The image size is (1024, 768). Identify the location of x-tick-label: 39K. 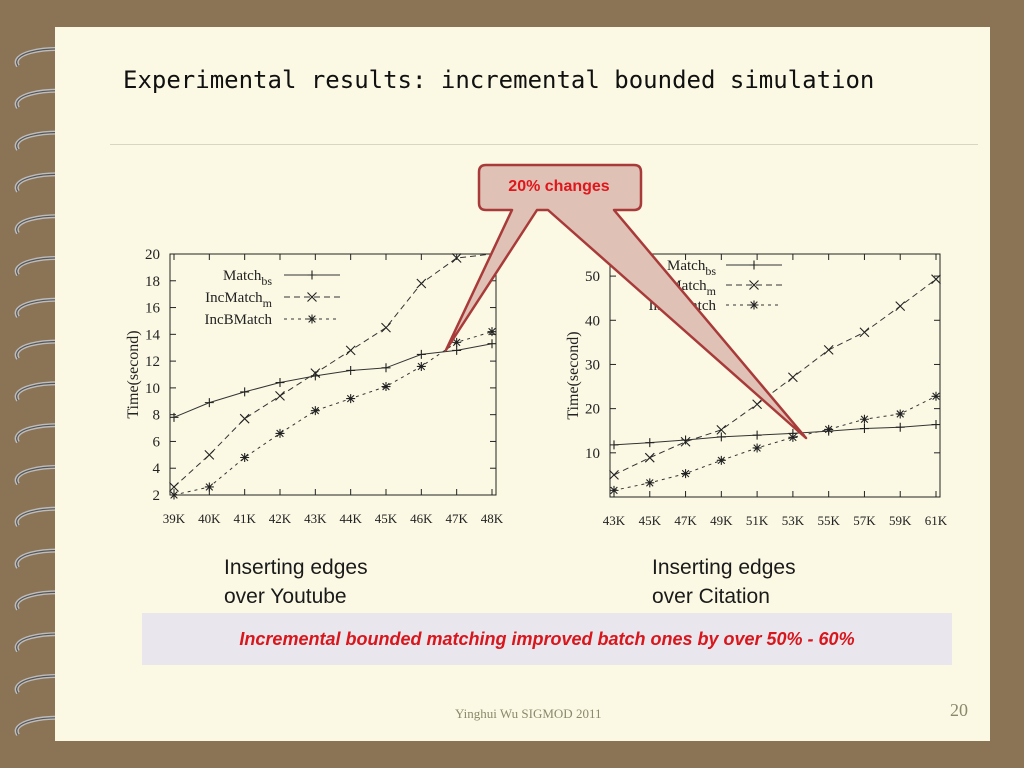
(174, 518).